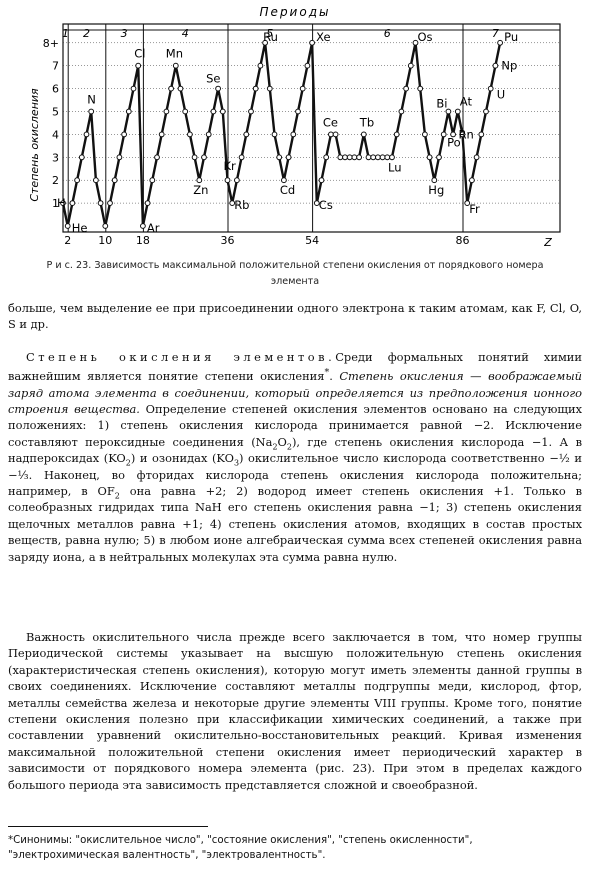 The image size is (590, 877). I want to click on element-label: Cd, so click(287, 190).